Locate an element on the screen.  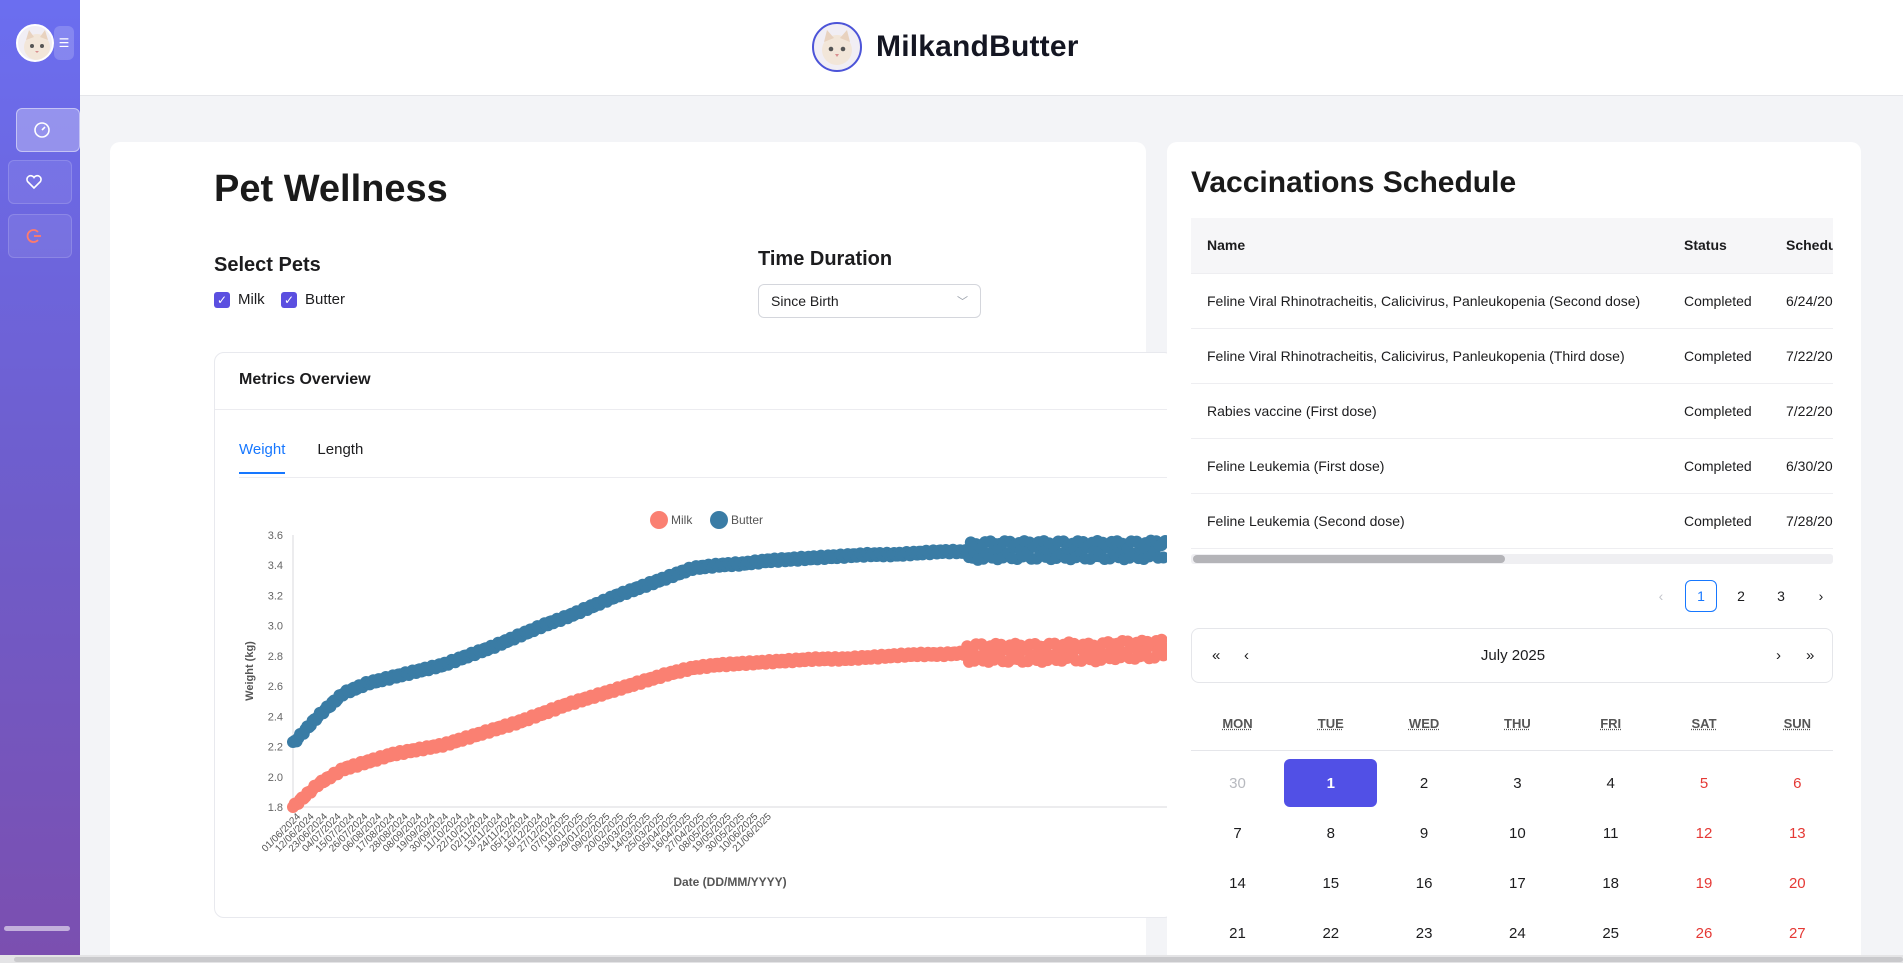
vaccine-date: 6/30/2025 is located at coordinates (1801, 466).